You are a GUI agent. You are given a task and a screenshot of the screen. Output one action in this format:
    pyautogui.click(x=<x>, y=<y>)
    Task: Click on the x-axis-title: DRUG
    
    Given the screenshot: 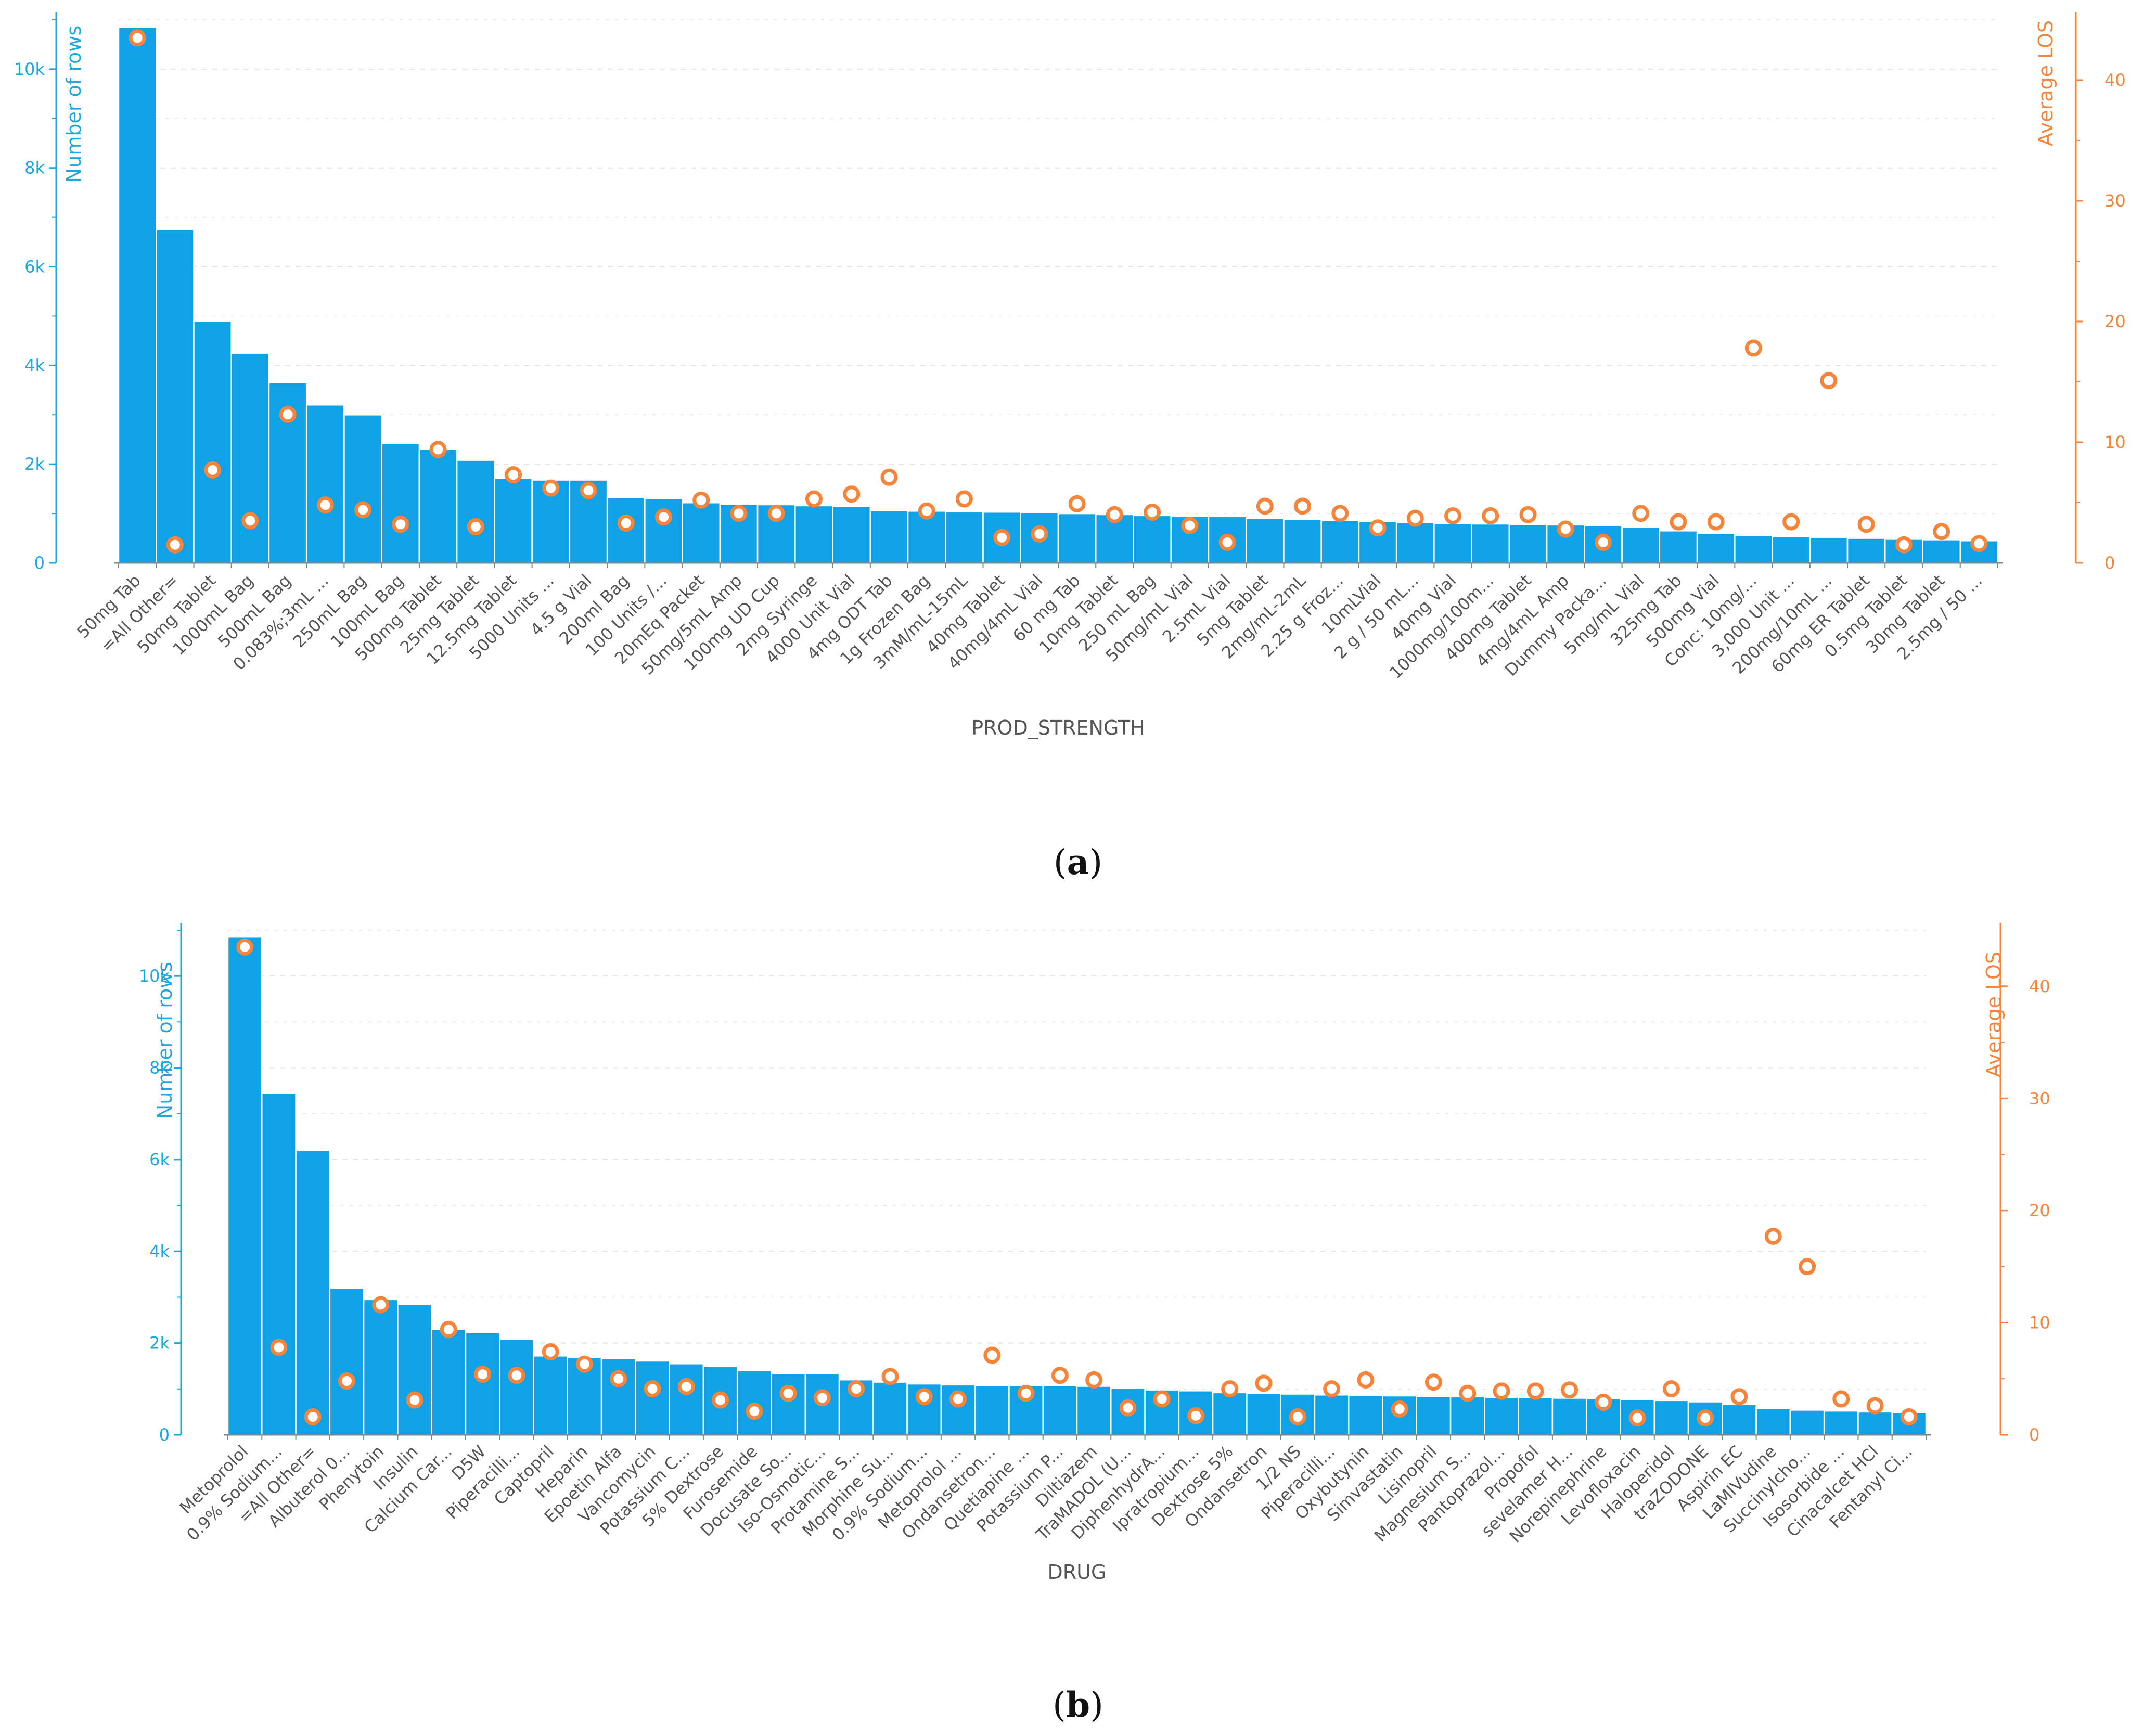 What is the action you would take?
    pyautogui.click(x=1077, y=1572)
    